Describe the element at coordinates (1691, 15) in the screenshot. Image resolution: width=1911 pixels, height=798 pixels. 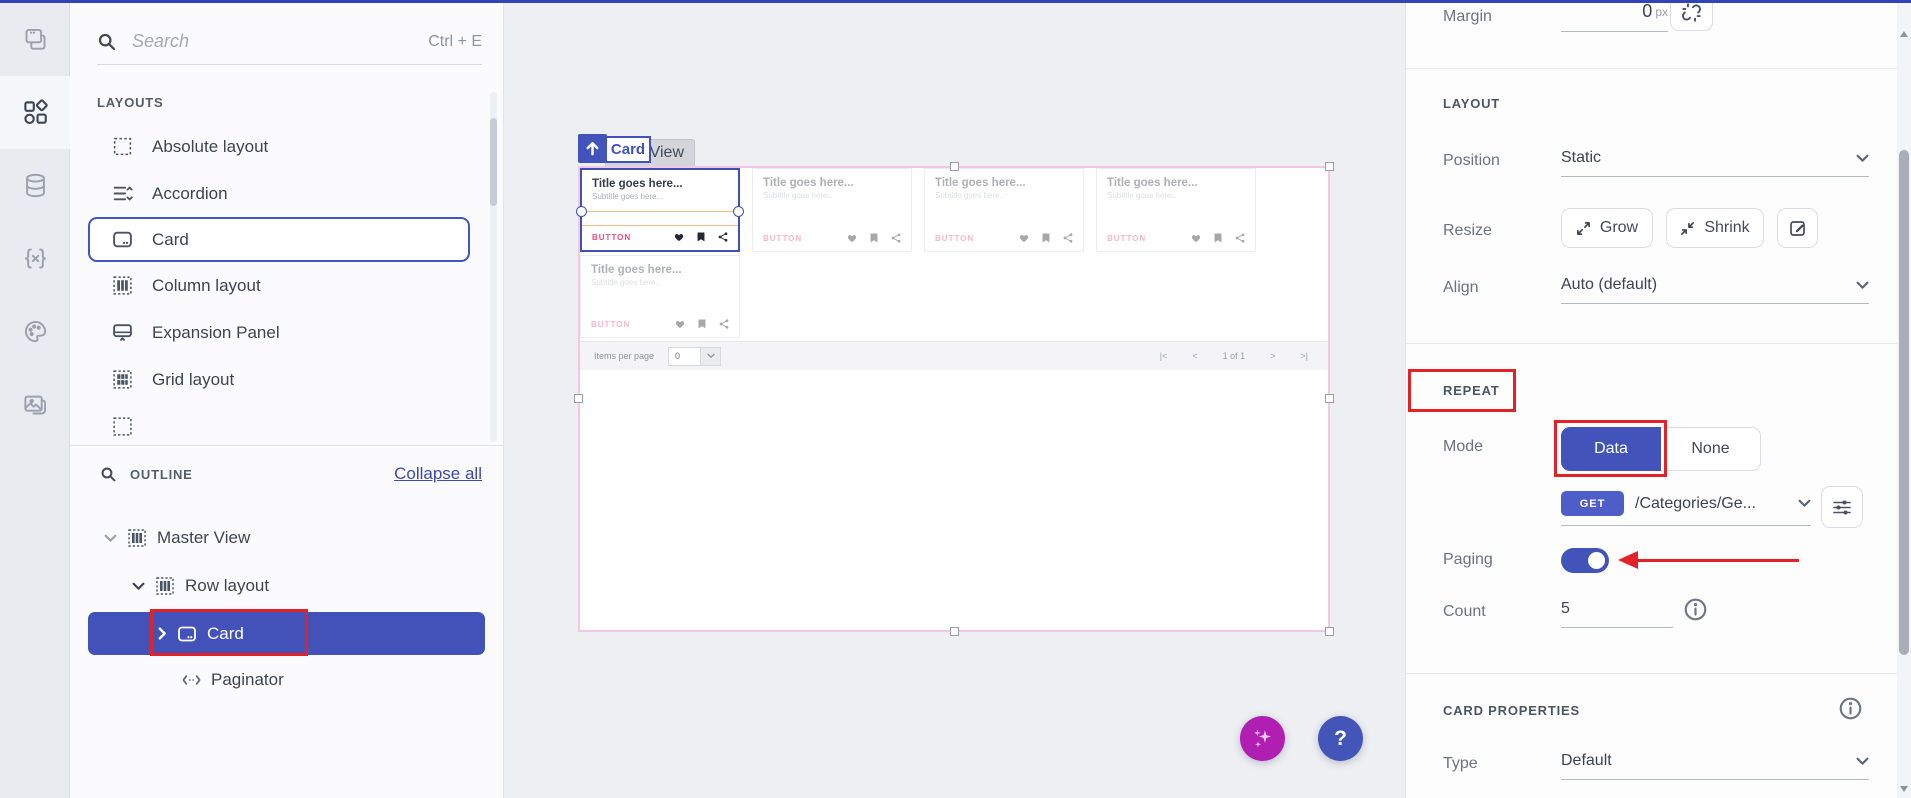
I see `unlink-margins-button` at that location.